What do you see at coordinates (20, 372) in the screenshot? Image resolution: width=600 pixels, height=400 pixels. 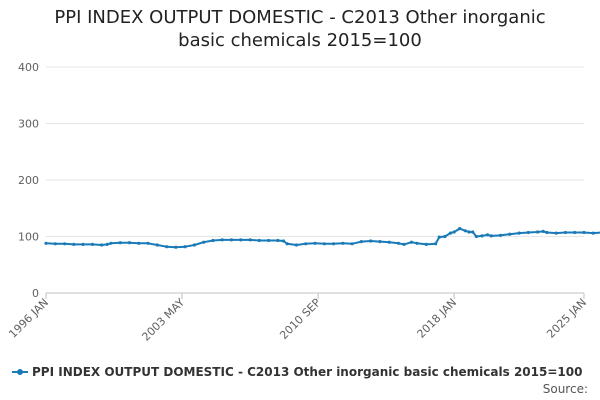 I see `legend-swatch` at bounding box center [20, 372].